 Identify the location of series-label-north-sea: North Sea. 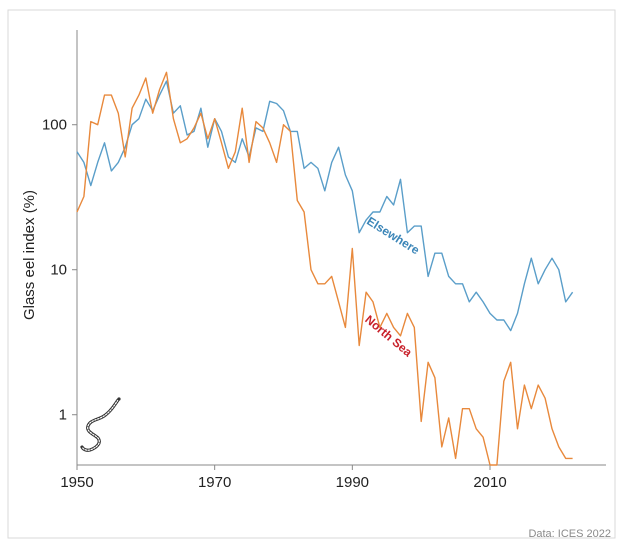
(388, 335).